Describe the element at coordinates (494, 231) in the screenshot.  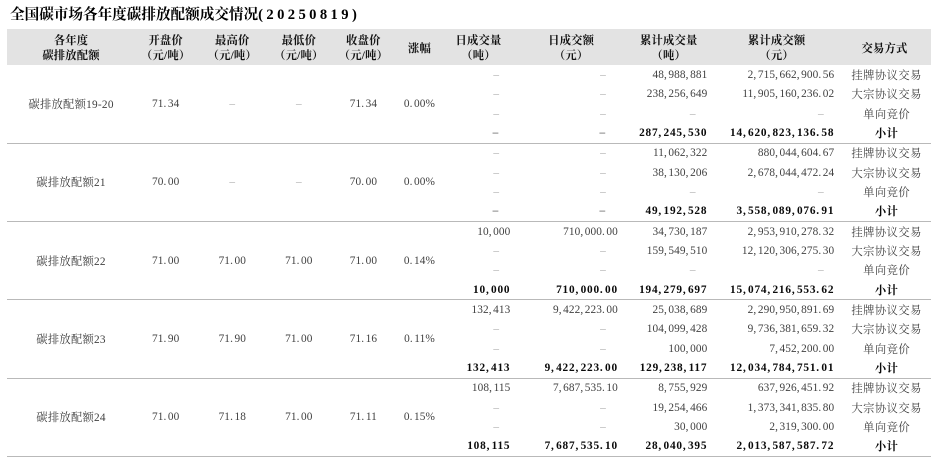
I see `daily-volume: 10,000` at that location.